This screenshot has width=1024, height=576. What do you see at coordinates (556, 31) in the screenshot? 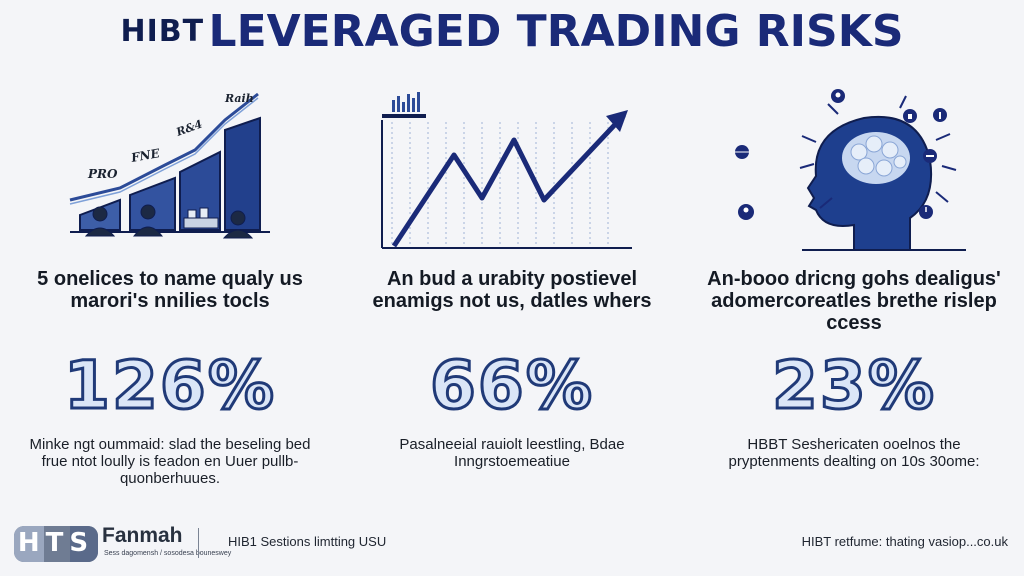
I see `title-main: LEVERAGED TRADING RISKS` at bounding box center [556, 31].